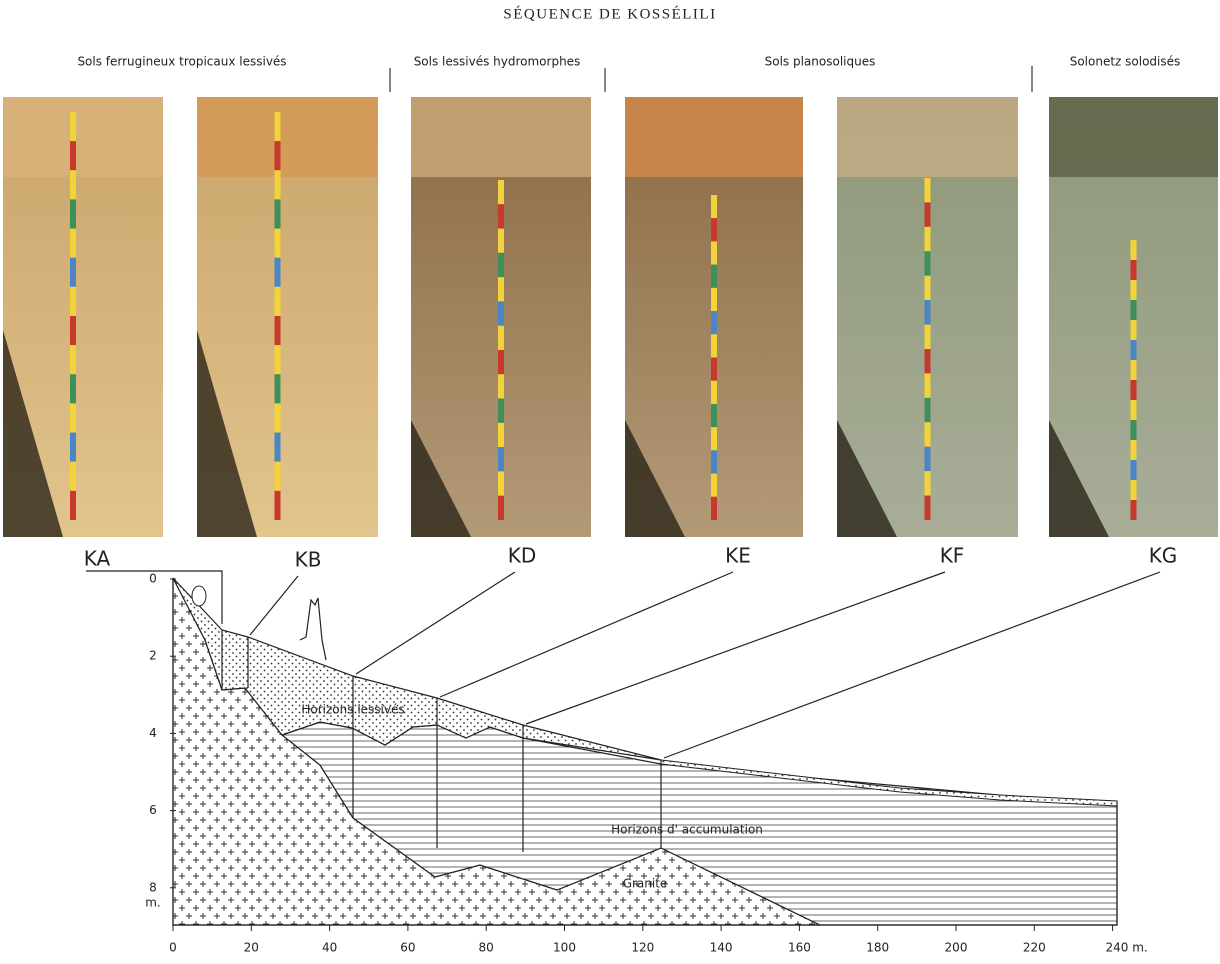 The width and height of the screenshot is (1220, 964). What do you see at coordinates (687, 830) in the screenshot?
I see `region-label: Horizons d' accumulation` at bounding box center [687, 830].